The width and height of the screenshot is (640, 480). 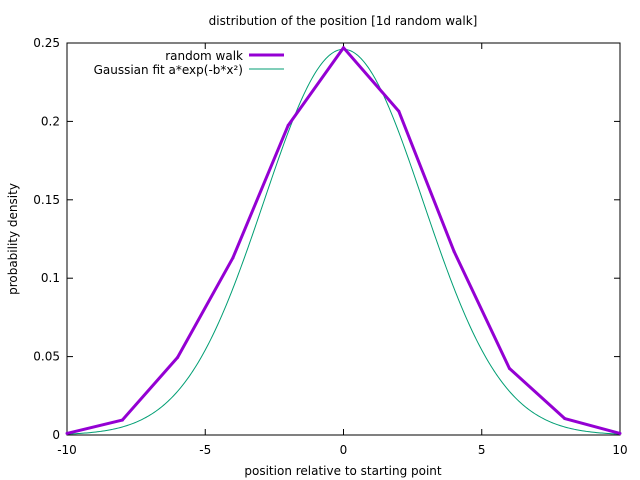 What do you see at coordinates (50, 121) in the screenshot?
I see `y-tick-label: 0.2` at bounding box center [50, 121].